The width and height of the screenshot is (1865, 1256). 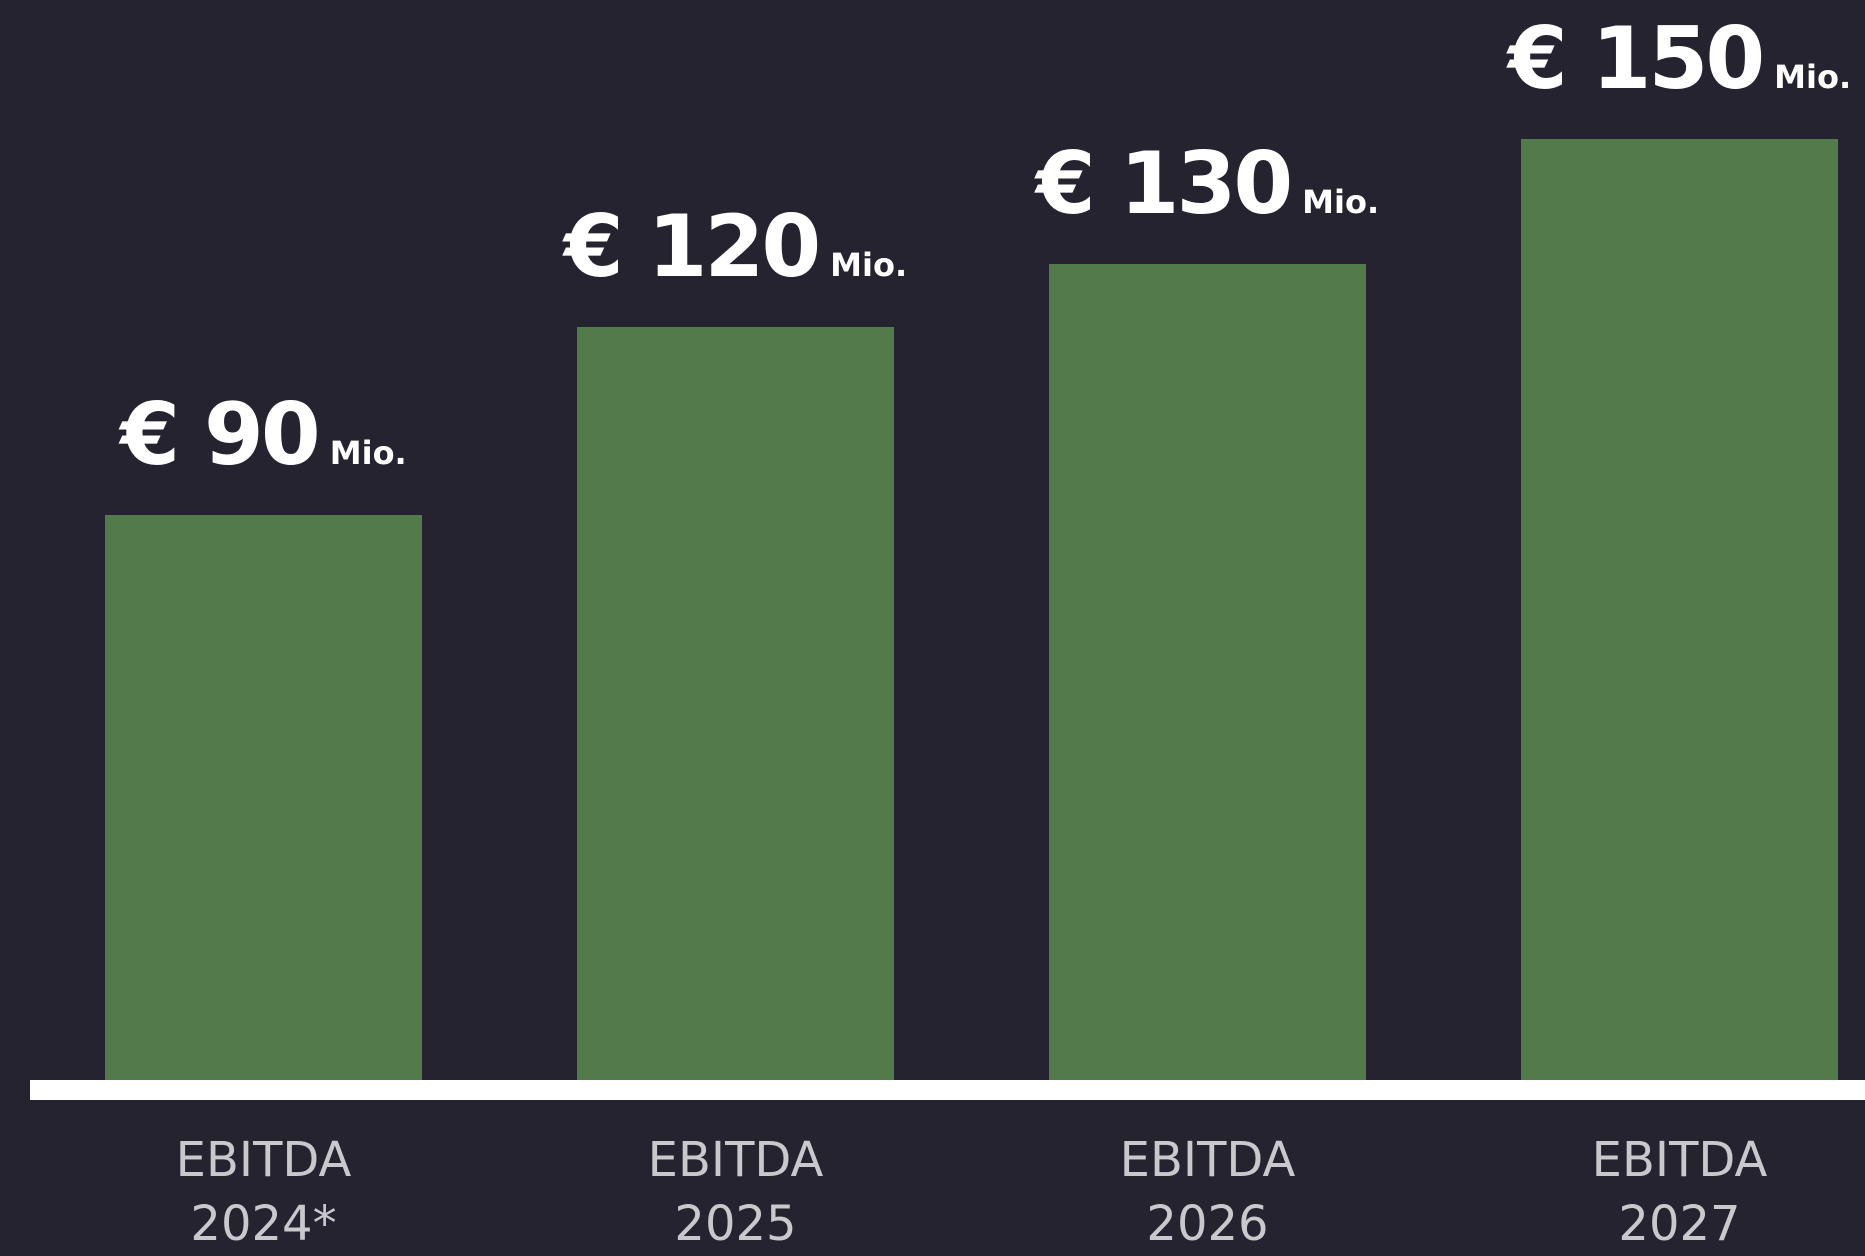 What do you see at coordinates (947, 1090) in the screenshot?
I see `baseline` at bounding box center [947, 1090].